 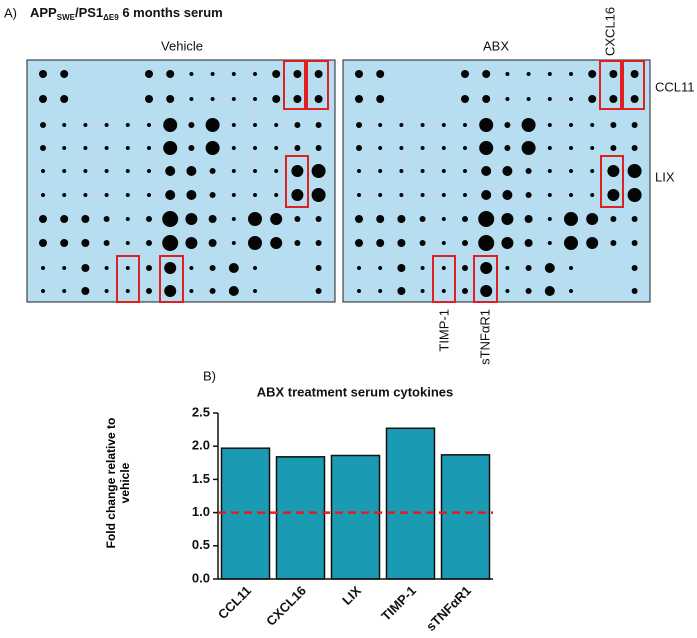 I want to click on spot-label: LIX, so click(x=665, y=176).